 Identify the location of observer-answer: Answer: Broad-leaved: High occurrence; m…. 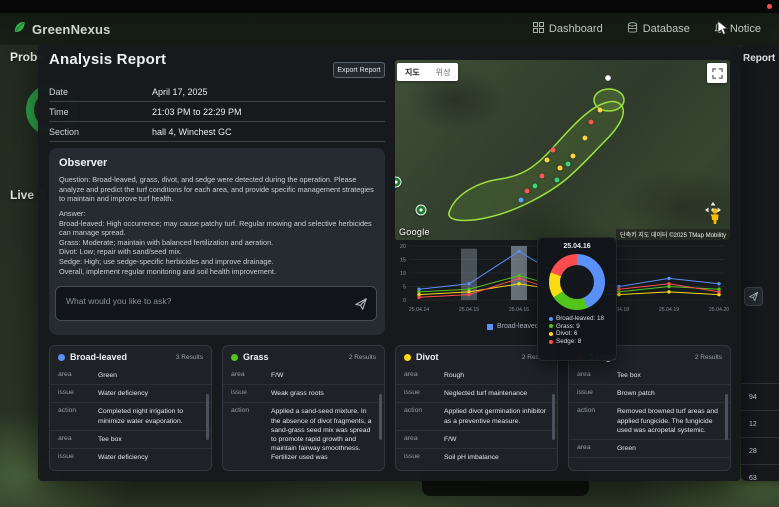
(215, 242).